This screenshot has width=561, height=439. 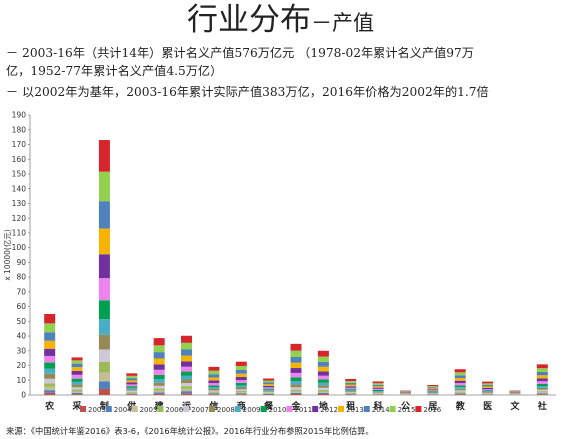 What do you see at coordinates (460, 384) in the screenshot?
I see `bar-segment-教-2011` at bounding box center [460, 384].